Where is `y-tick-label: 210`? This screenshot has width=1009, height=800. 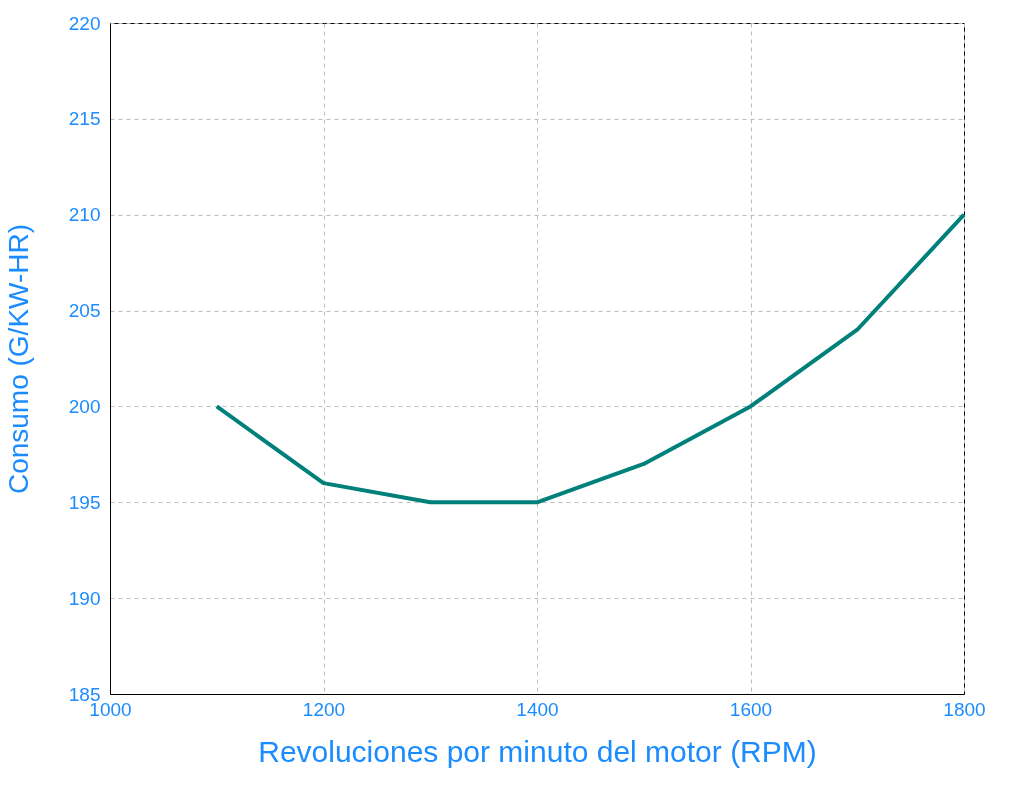 y-tick-label: 210 is located at coordinates (84, 215).